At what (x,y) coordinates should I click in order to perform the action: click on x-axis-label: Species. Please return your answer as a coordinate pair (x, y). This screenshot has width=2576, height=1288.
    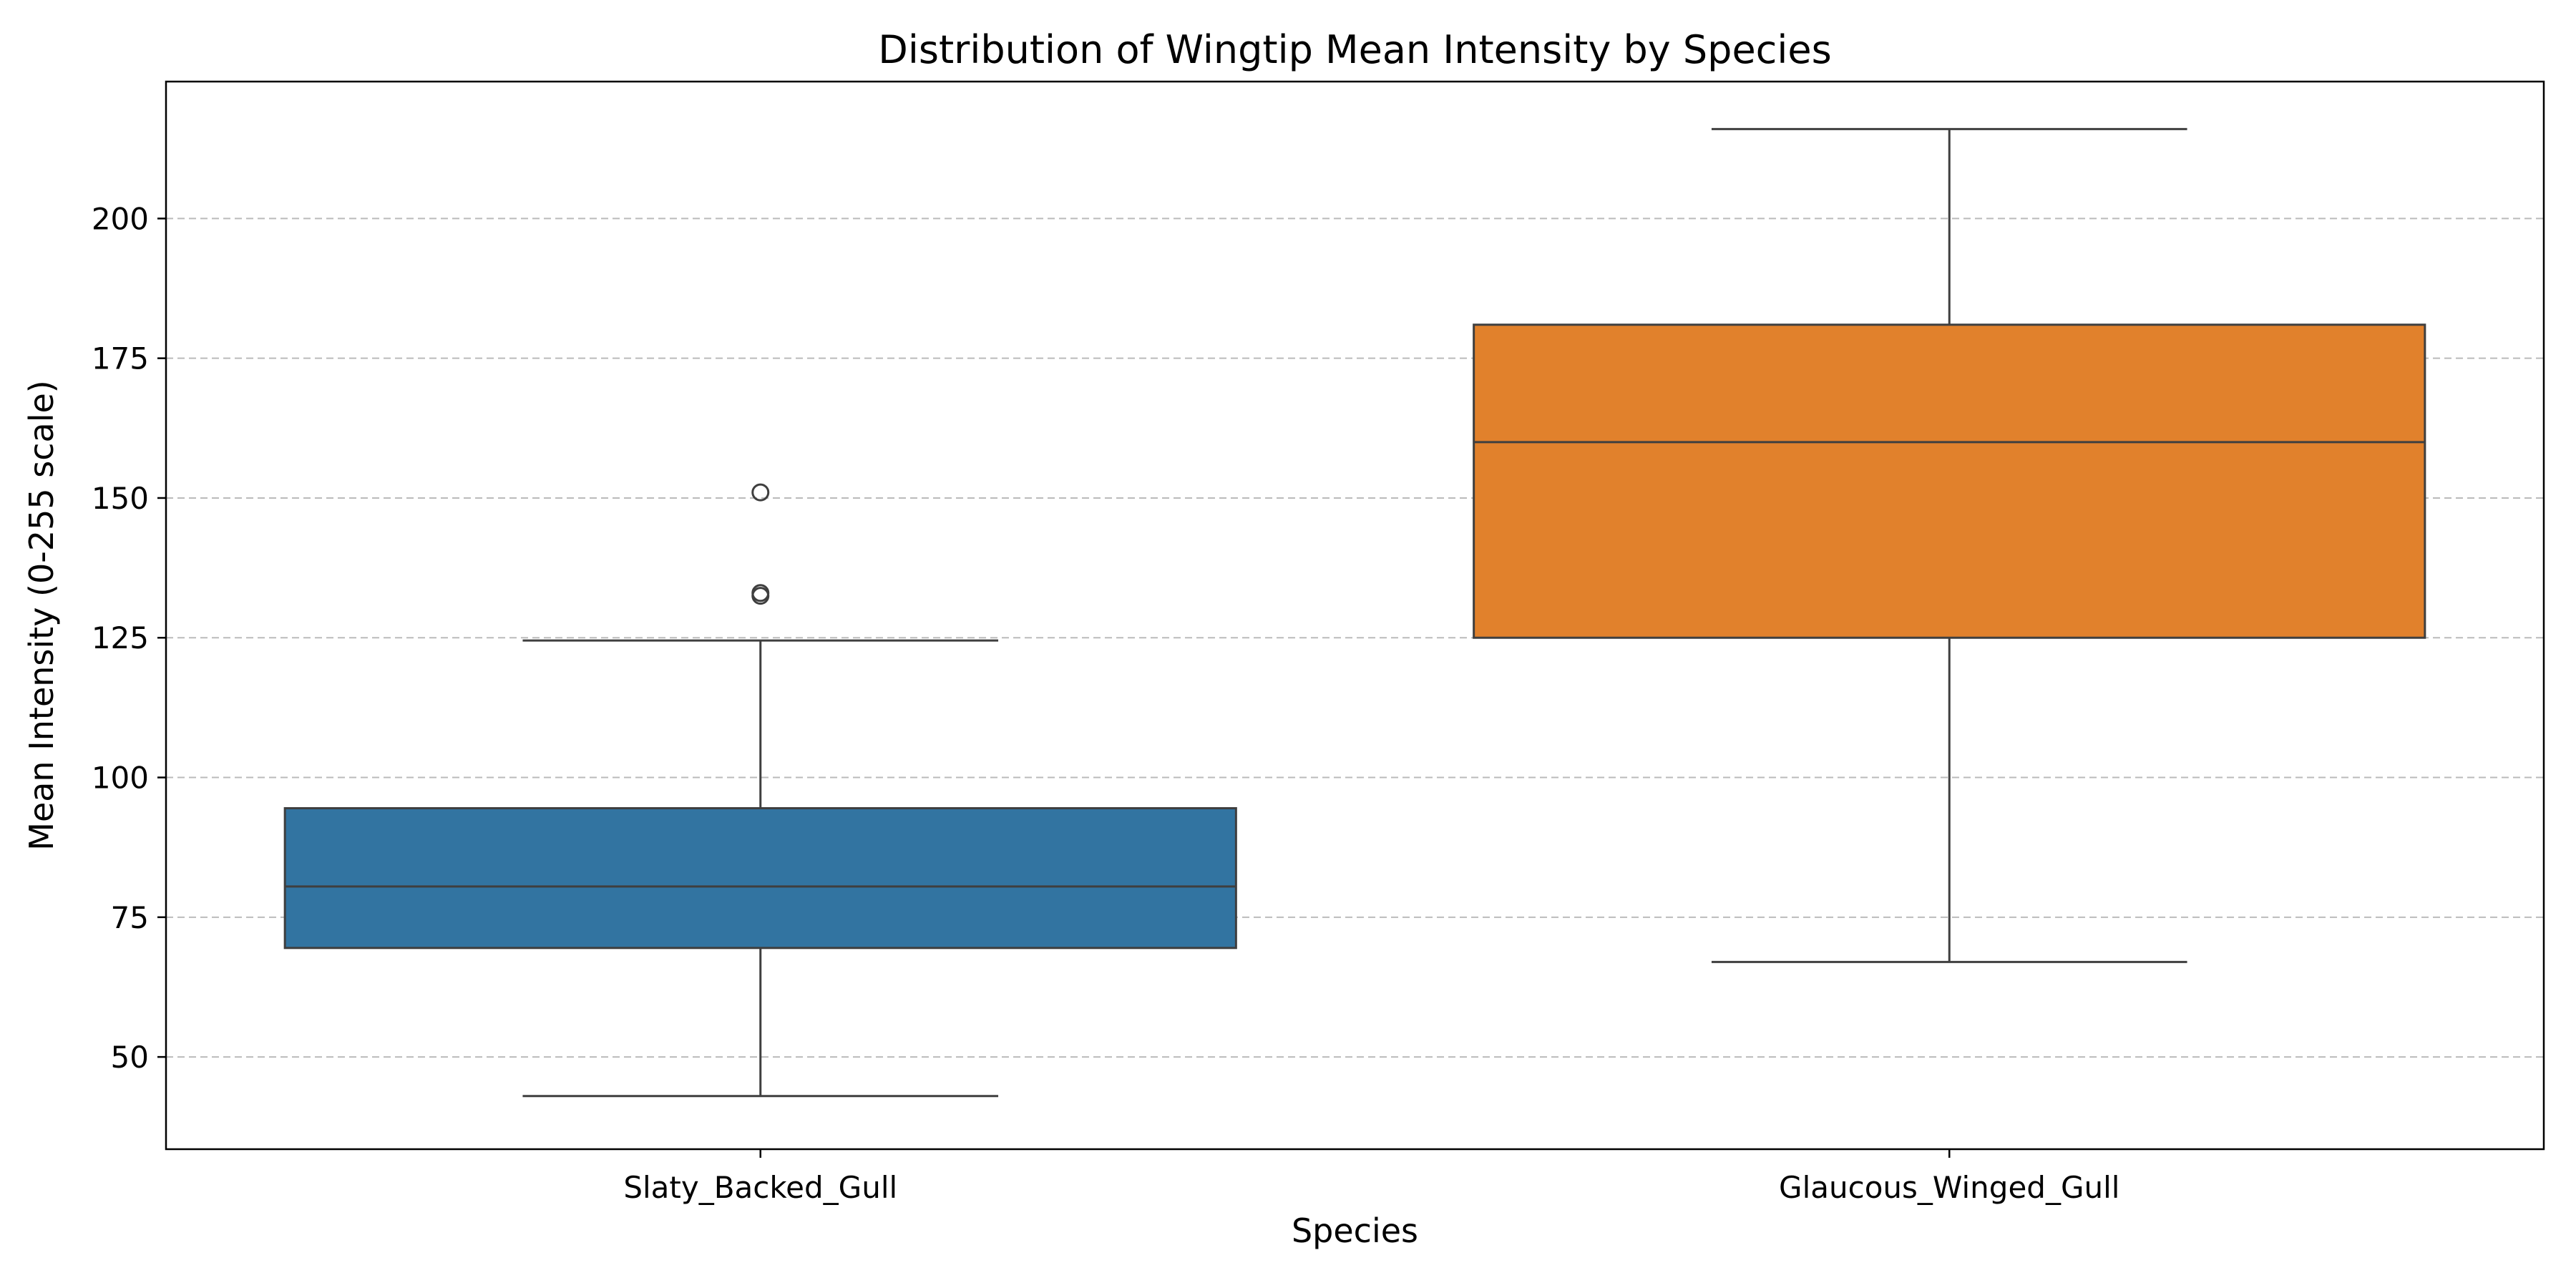
    Looking at the image, I should click on (1355, 1230).